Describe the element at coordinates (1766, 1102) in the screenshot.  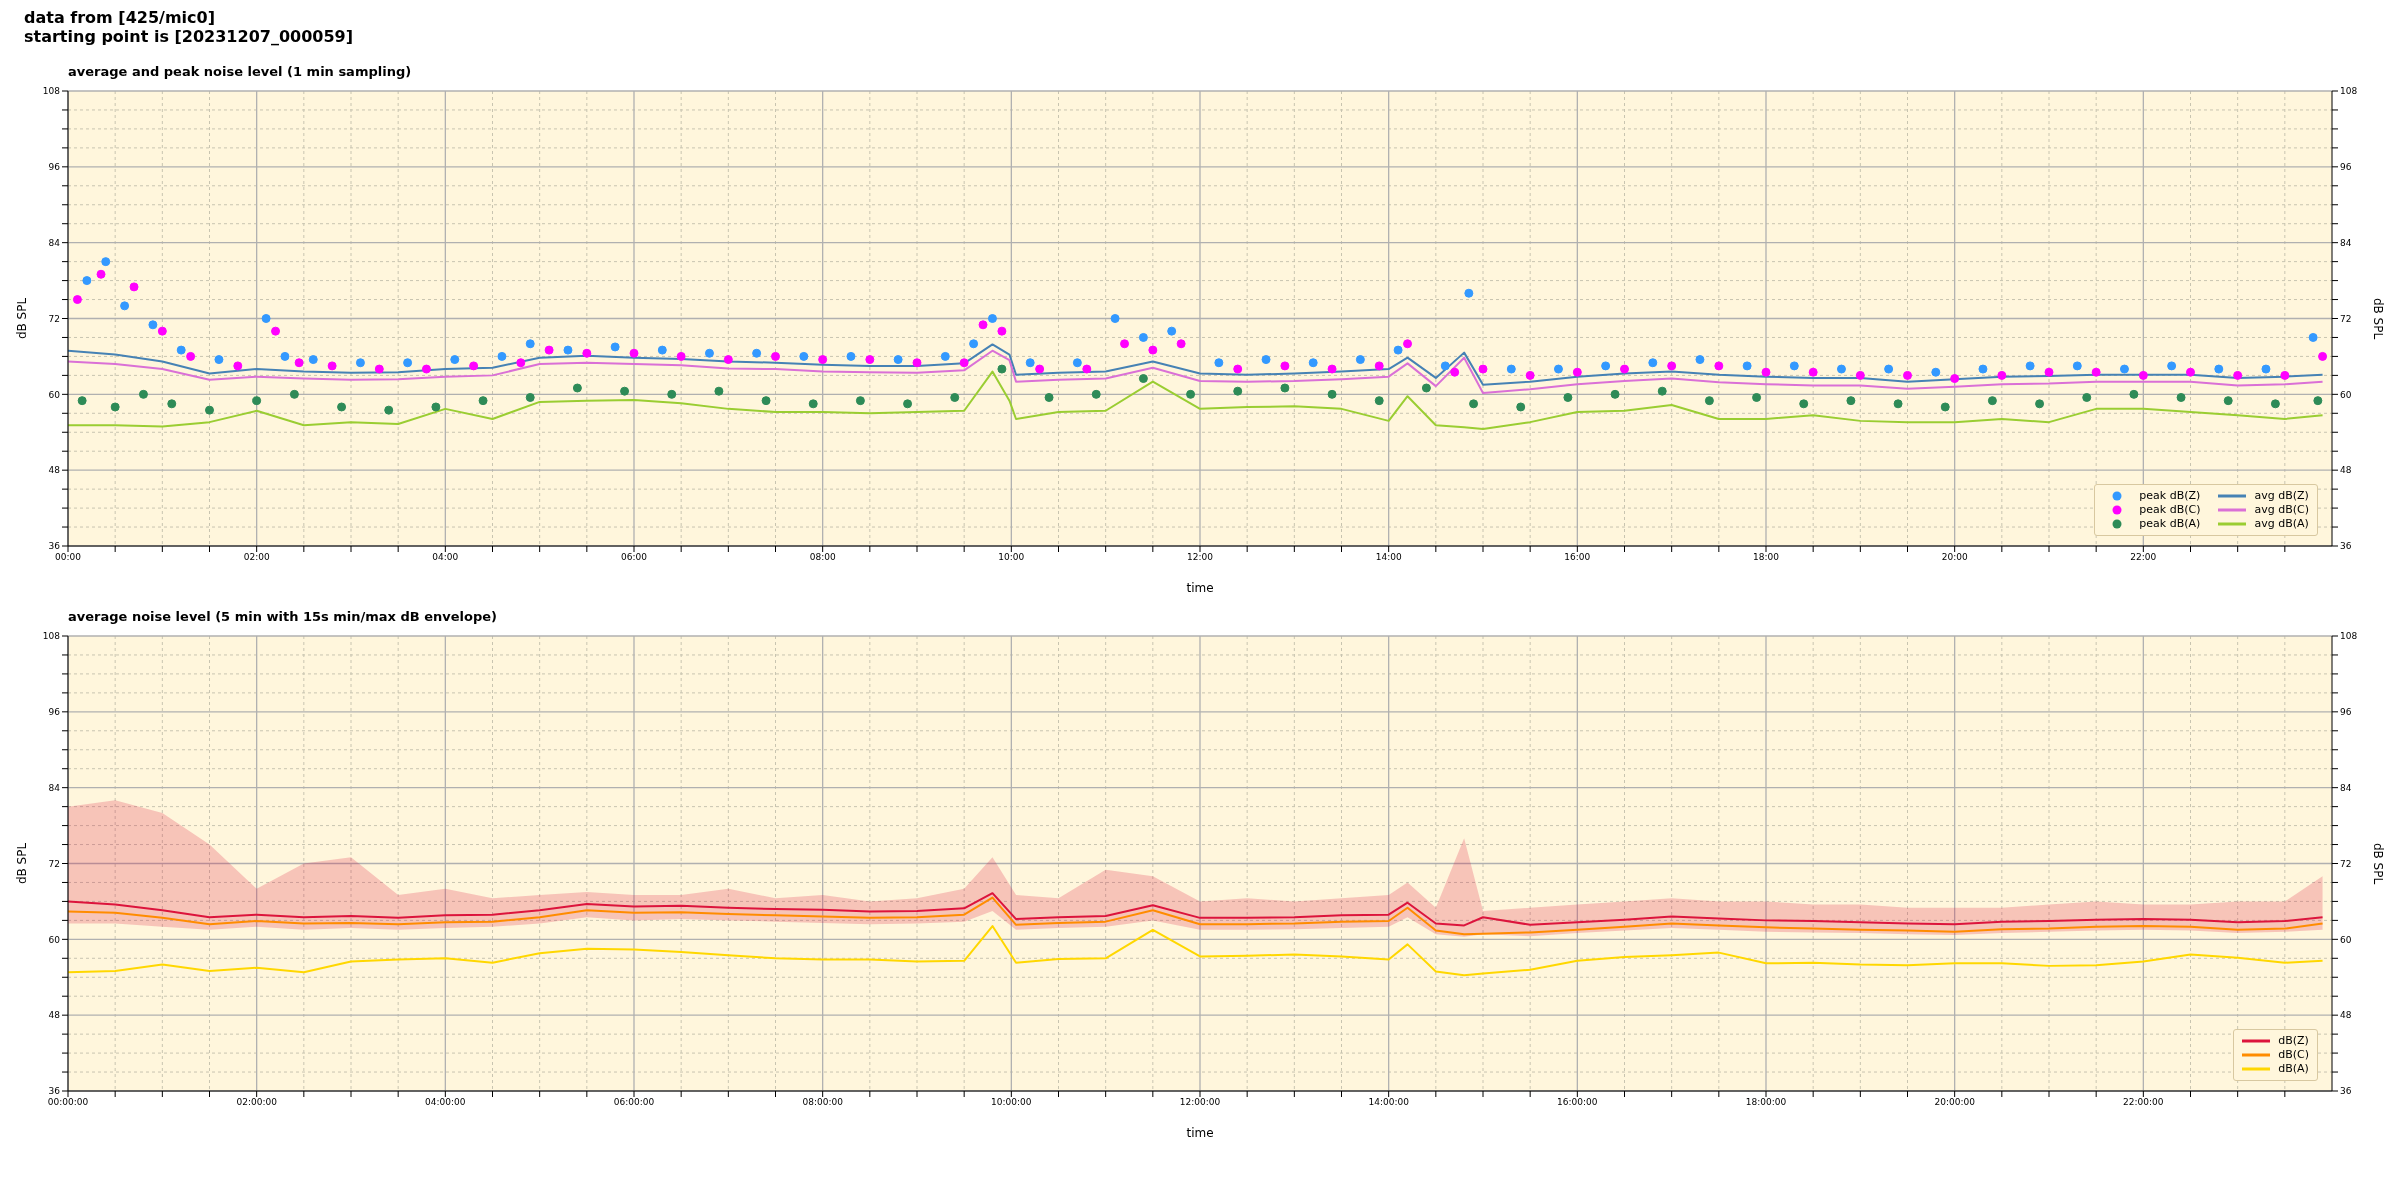
I see `x-tick-label: 18:00:00` at that location.